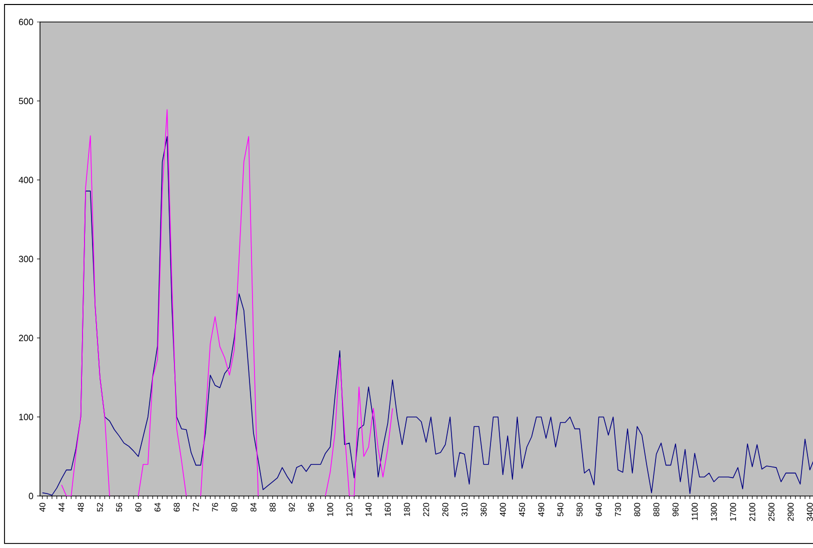  I want to click on x-tick-label: 48, so click(81, 507).